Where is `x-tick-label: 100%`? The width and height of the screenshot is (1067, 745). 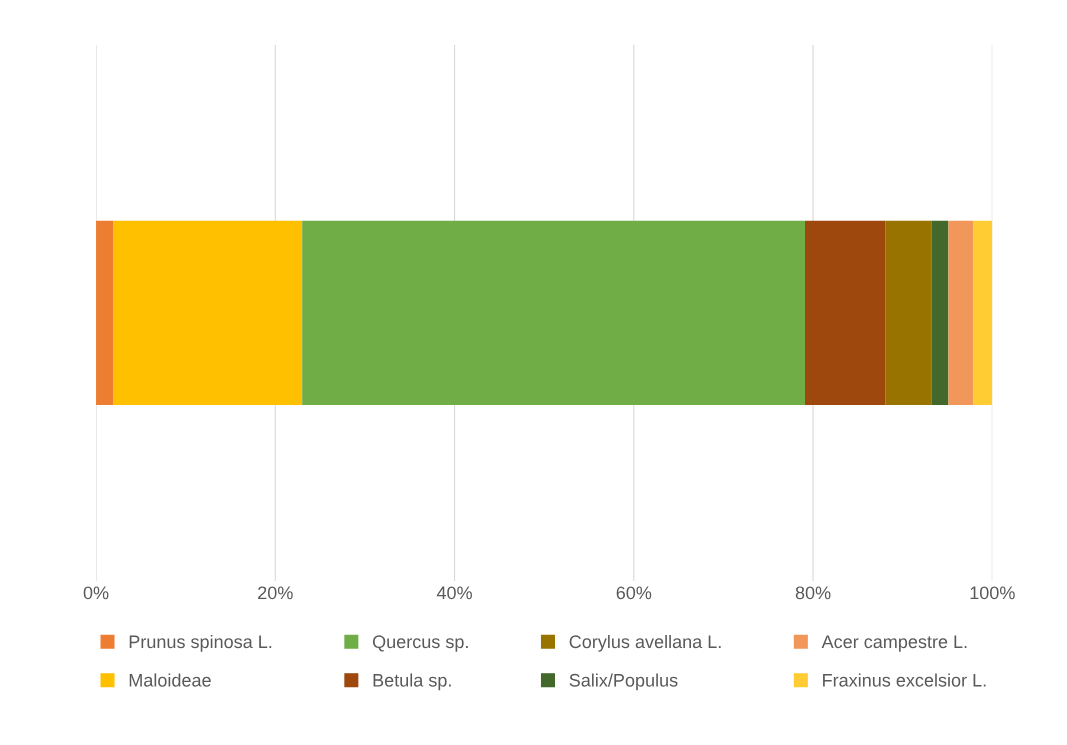
x-tick-label: 100% is located at coordinates (992, 593).